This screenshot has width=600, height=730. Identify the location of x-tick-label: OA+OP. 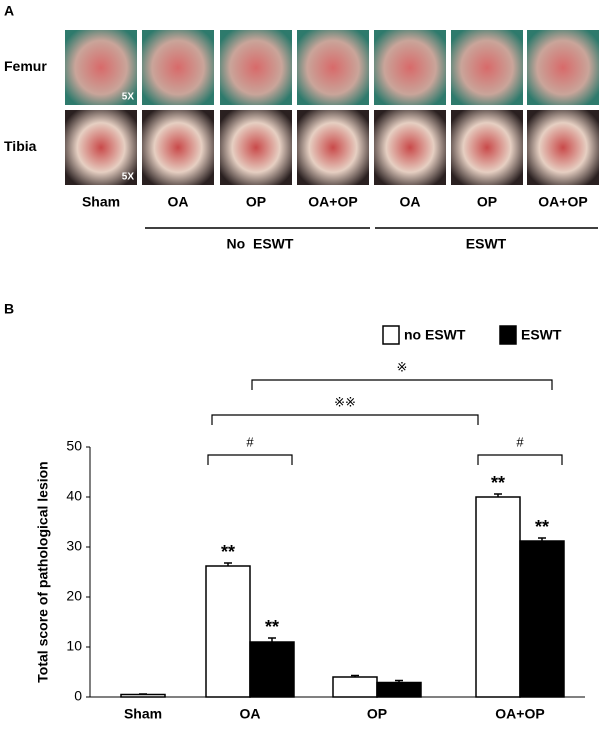
(519, 714).